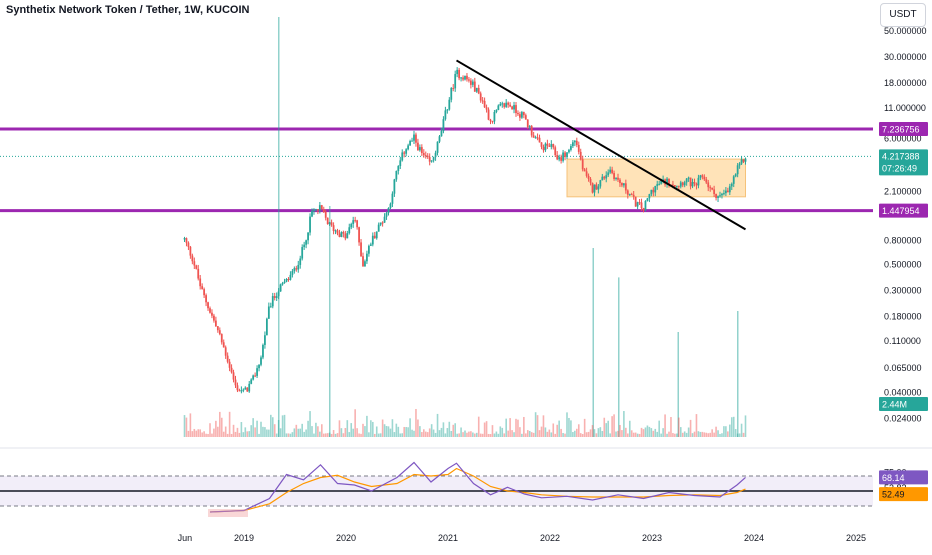 The image size is (932, 555). I want to click on time-tick-label: 2022, so click(550, 538).